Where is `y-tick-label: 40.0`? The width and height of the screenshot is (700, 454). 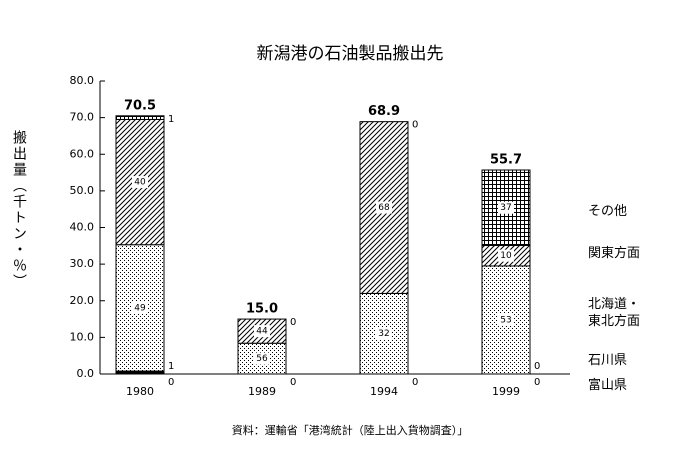 y-tick-label: 40.0 is located at coordinates (82, 227).